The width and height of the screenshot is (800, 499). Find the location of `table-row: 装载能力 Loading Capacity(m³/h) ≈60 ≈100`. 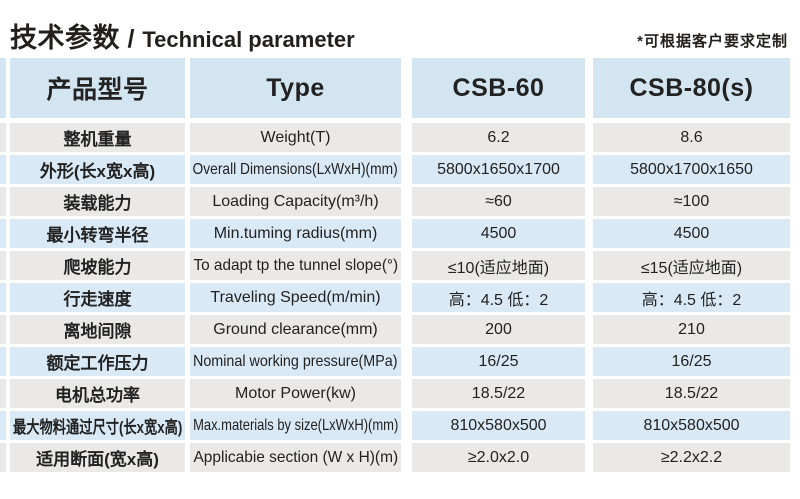

table-row: 装载能力 Loading Capacity(m³/h) ≈60 ≈100 is located at coordinates (400, 201).